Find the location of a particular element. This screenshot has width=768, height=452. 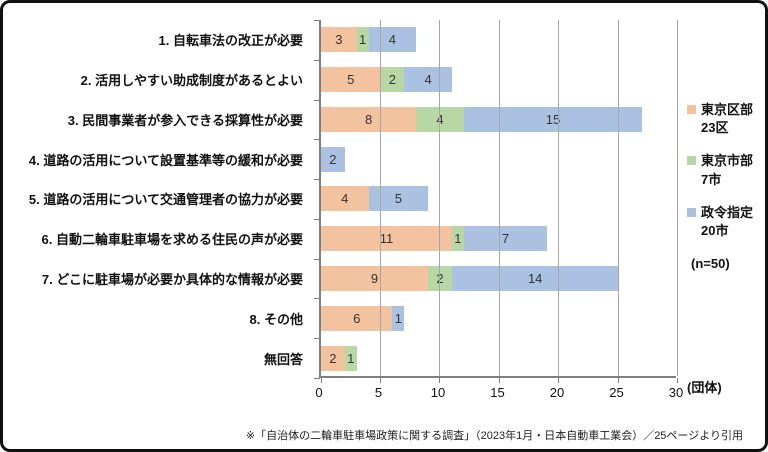

sample-size-note: (n=50) is located at coordinates (710, 264).